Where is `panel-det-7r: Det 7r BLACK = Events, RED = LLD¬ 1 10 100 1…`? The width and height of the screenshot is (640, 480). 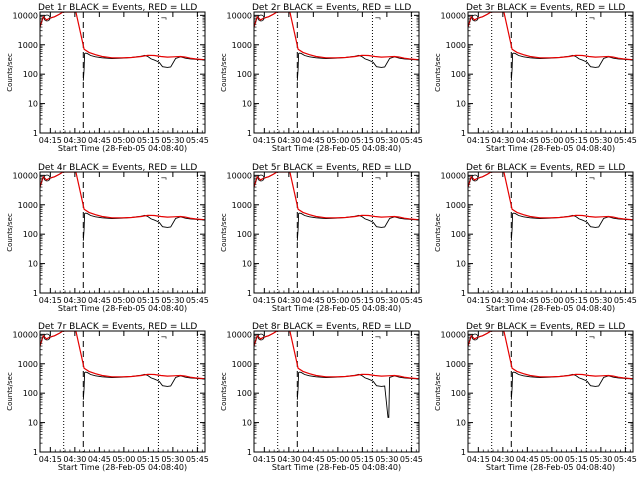 panel-det-7r: Det 7r BLACK = Events, RED = LLD¬ 1 10 100 1… is located at coordinates (107, 397).